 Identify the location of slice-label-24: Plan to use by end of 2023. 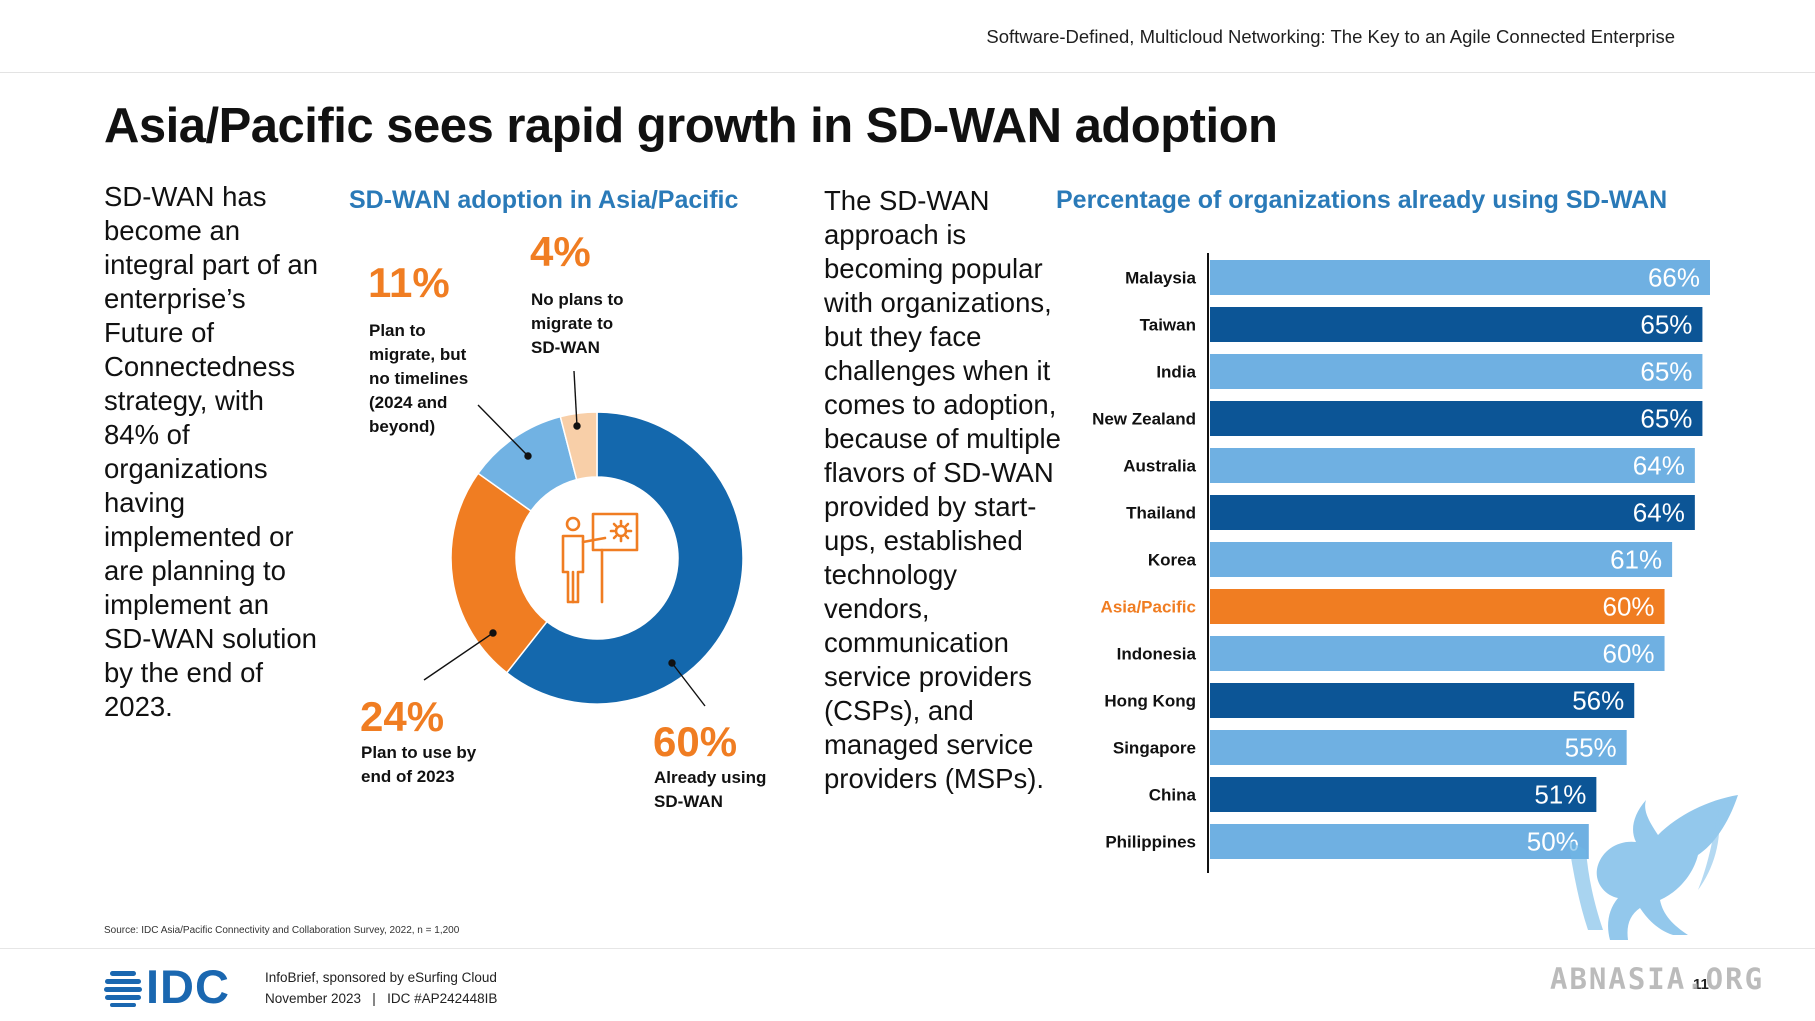
(421, 764).